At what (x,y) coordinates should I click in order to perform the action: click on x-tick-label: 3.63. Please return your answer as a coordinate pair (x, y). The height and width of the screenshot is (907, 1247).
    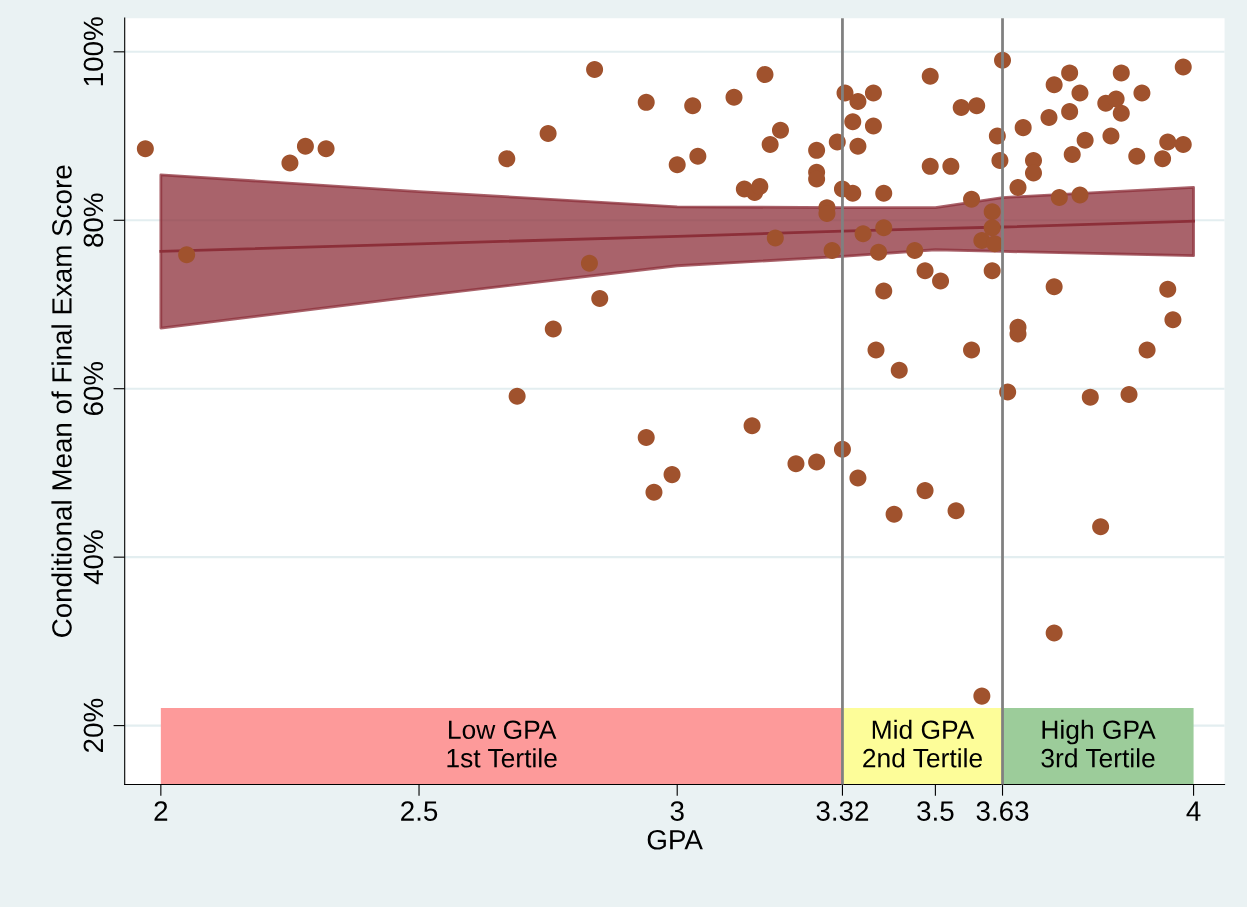
    Looking at the image, I should click on (1002, 811).